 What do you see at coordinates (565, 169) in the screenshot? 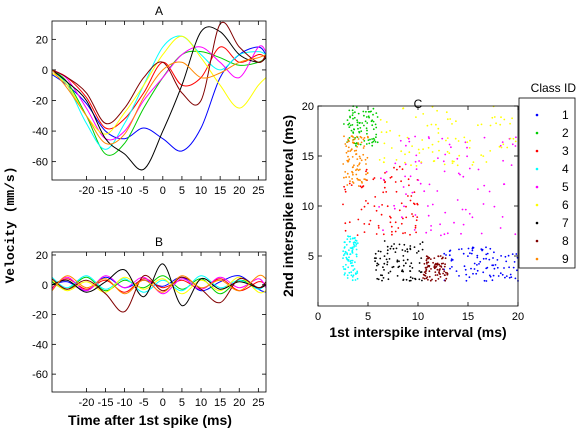
I see `legend-label-4: 4` at bounding box center [565, 169].